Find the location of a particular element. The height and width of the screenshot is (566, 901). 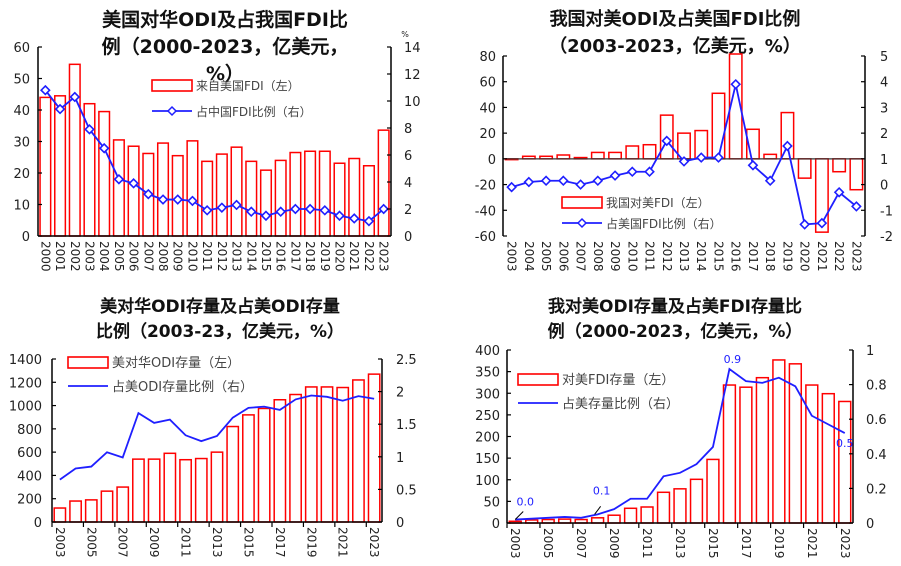

ratio-marker-2021 is located at coordinates (354, 218).